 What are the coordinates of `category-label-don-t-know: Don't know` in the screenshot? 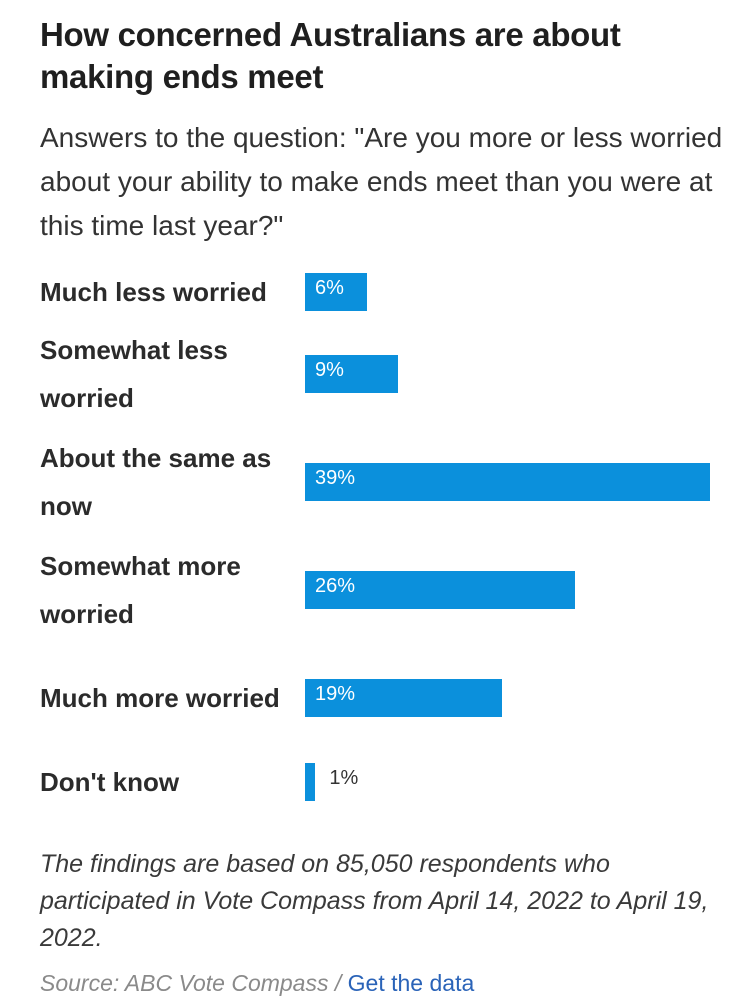 It's located at (110, 782).